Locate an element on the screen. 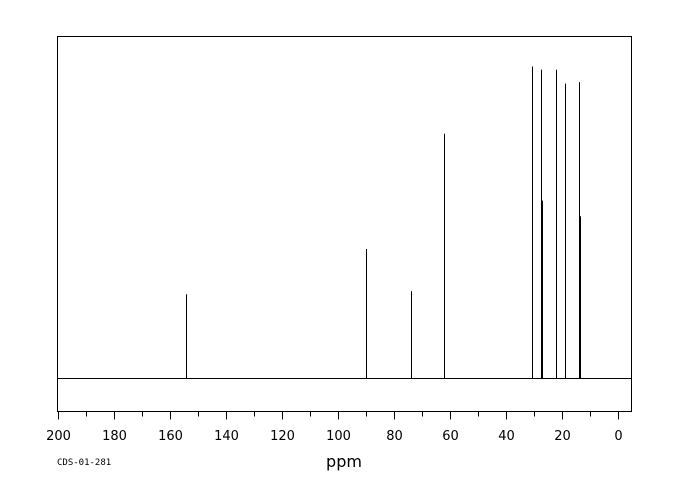 The width and height of the screenshot is (680, 500). ticks-group: 200 180 160 140 120 100 80 60 40 20 0 is located at coordinates (334, 427).